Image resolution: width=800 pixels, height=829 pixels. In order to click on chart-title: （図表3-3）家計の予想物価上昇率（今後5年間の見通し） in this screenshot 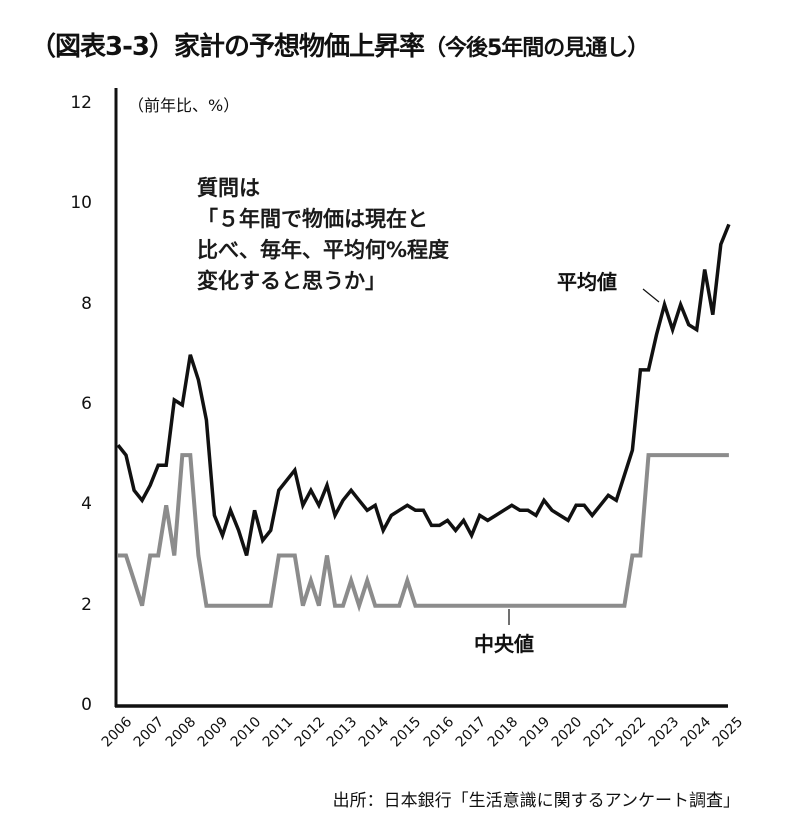, I will do `click(339, 44)`.